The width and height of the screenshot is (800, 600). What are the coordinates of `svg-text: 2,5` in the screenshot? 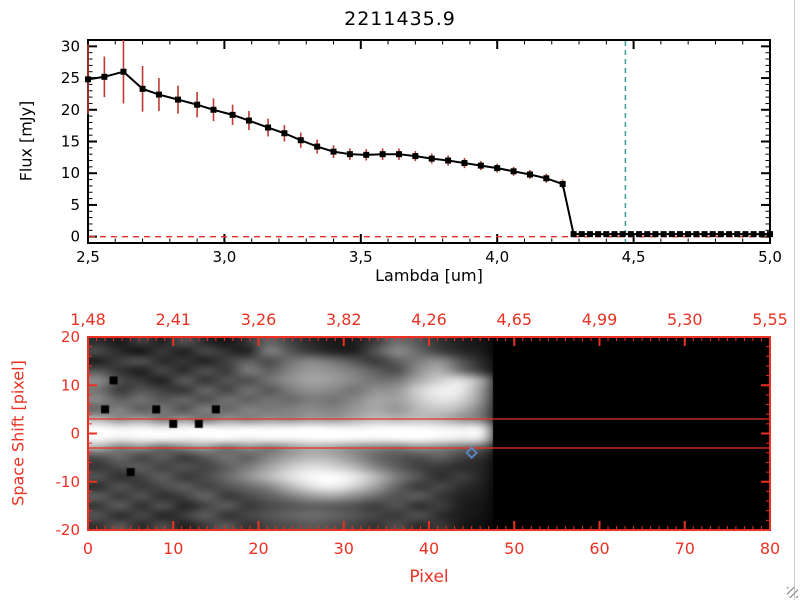 It's located at (88, 257).